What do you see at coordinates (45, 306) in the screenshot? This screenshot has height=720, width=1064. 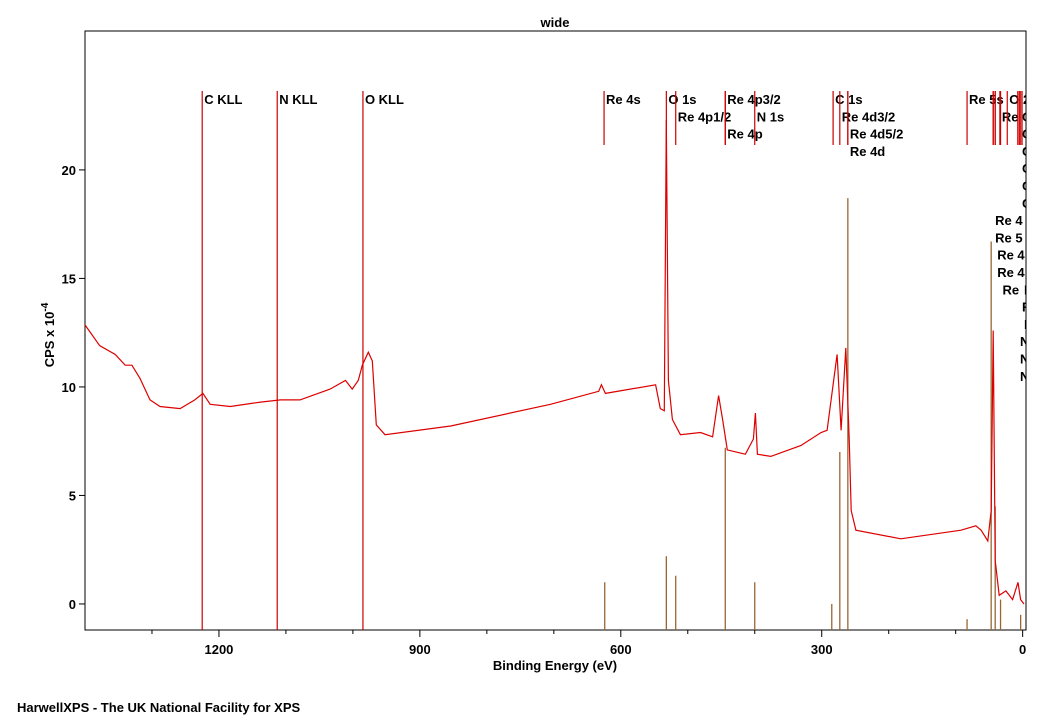 I see `y-label-exp: -4` at bounding box center [45, 306].